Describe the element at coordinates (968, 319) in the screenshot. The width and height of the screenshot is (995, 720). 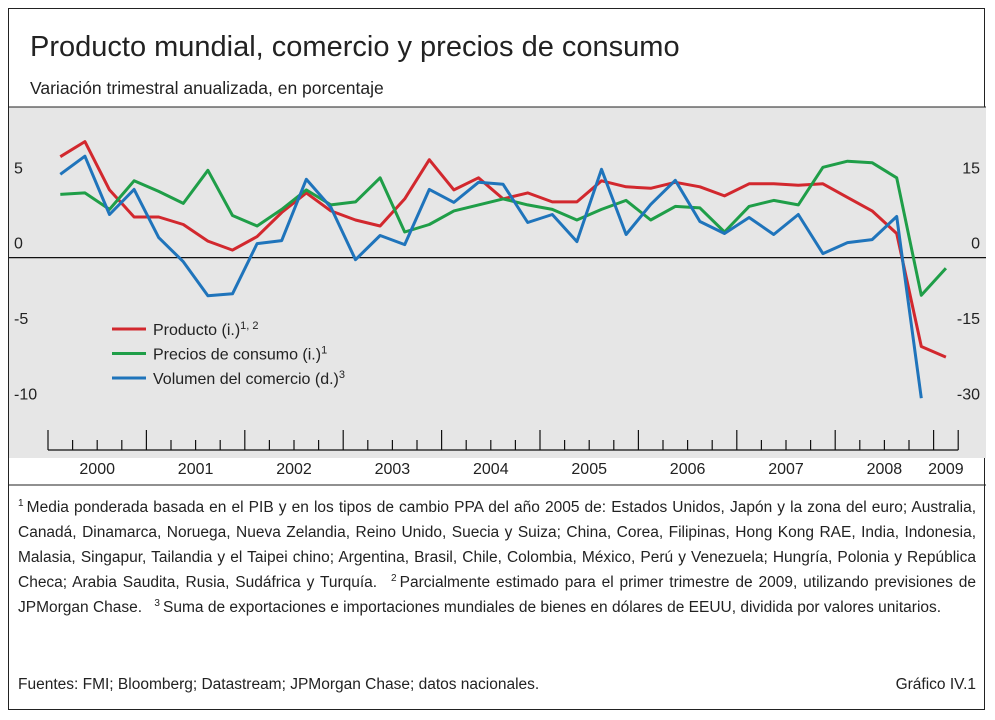
I see `y2-tick-label: -15` at that location.